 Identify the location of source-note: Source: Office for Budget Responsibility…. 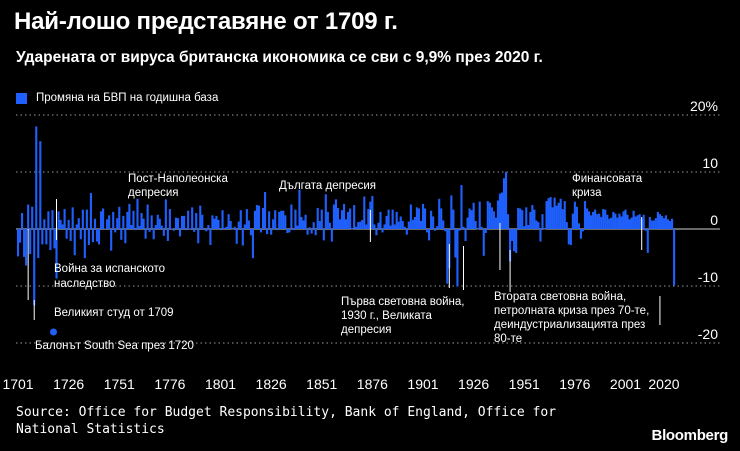
(286, 421).